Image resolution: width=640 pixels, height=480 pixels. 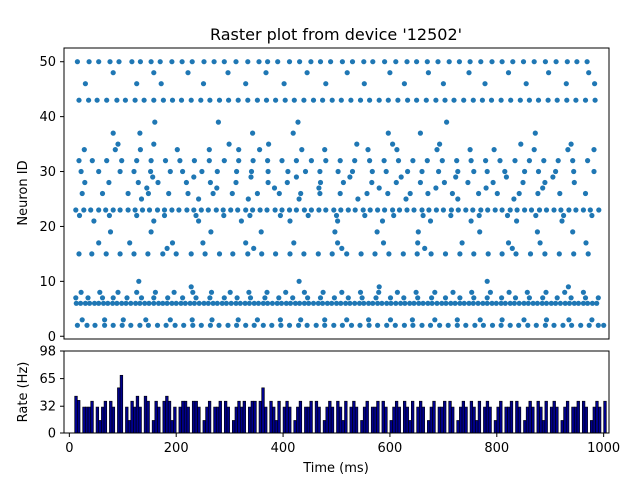 I want to click on raster-y-ticks: 0 10 20 30 40 50, so click(x=51, y=200).